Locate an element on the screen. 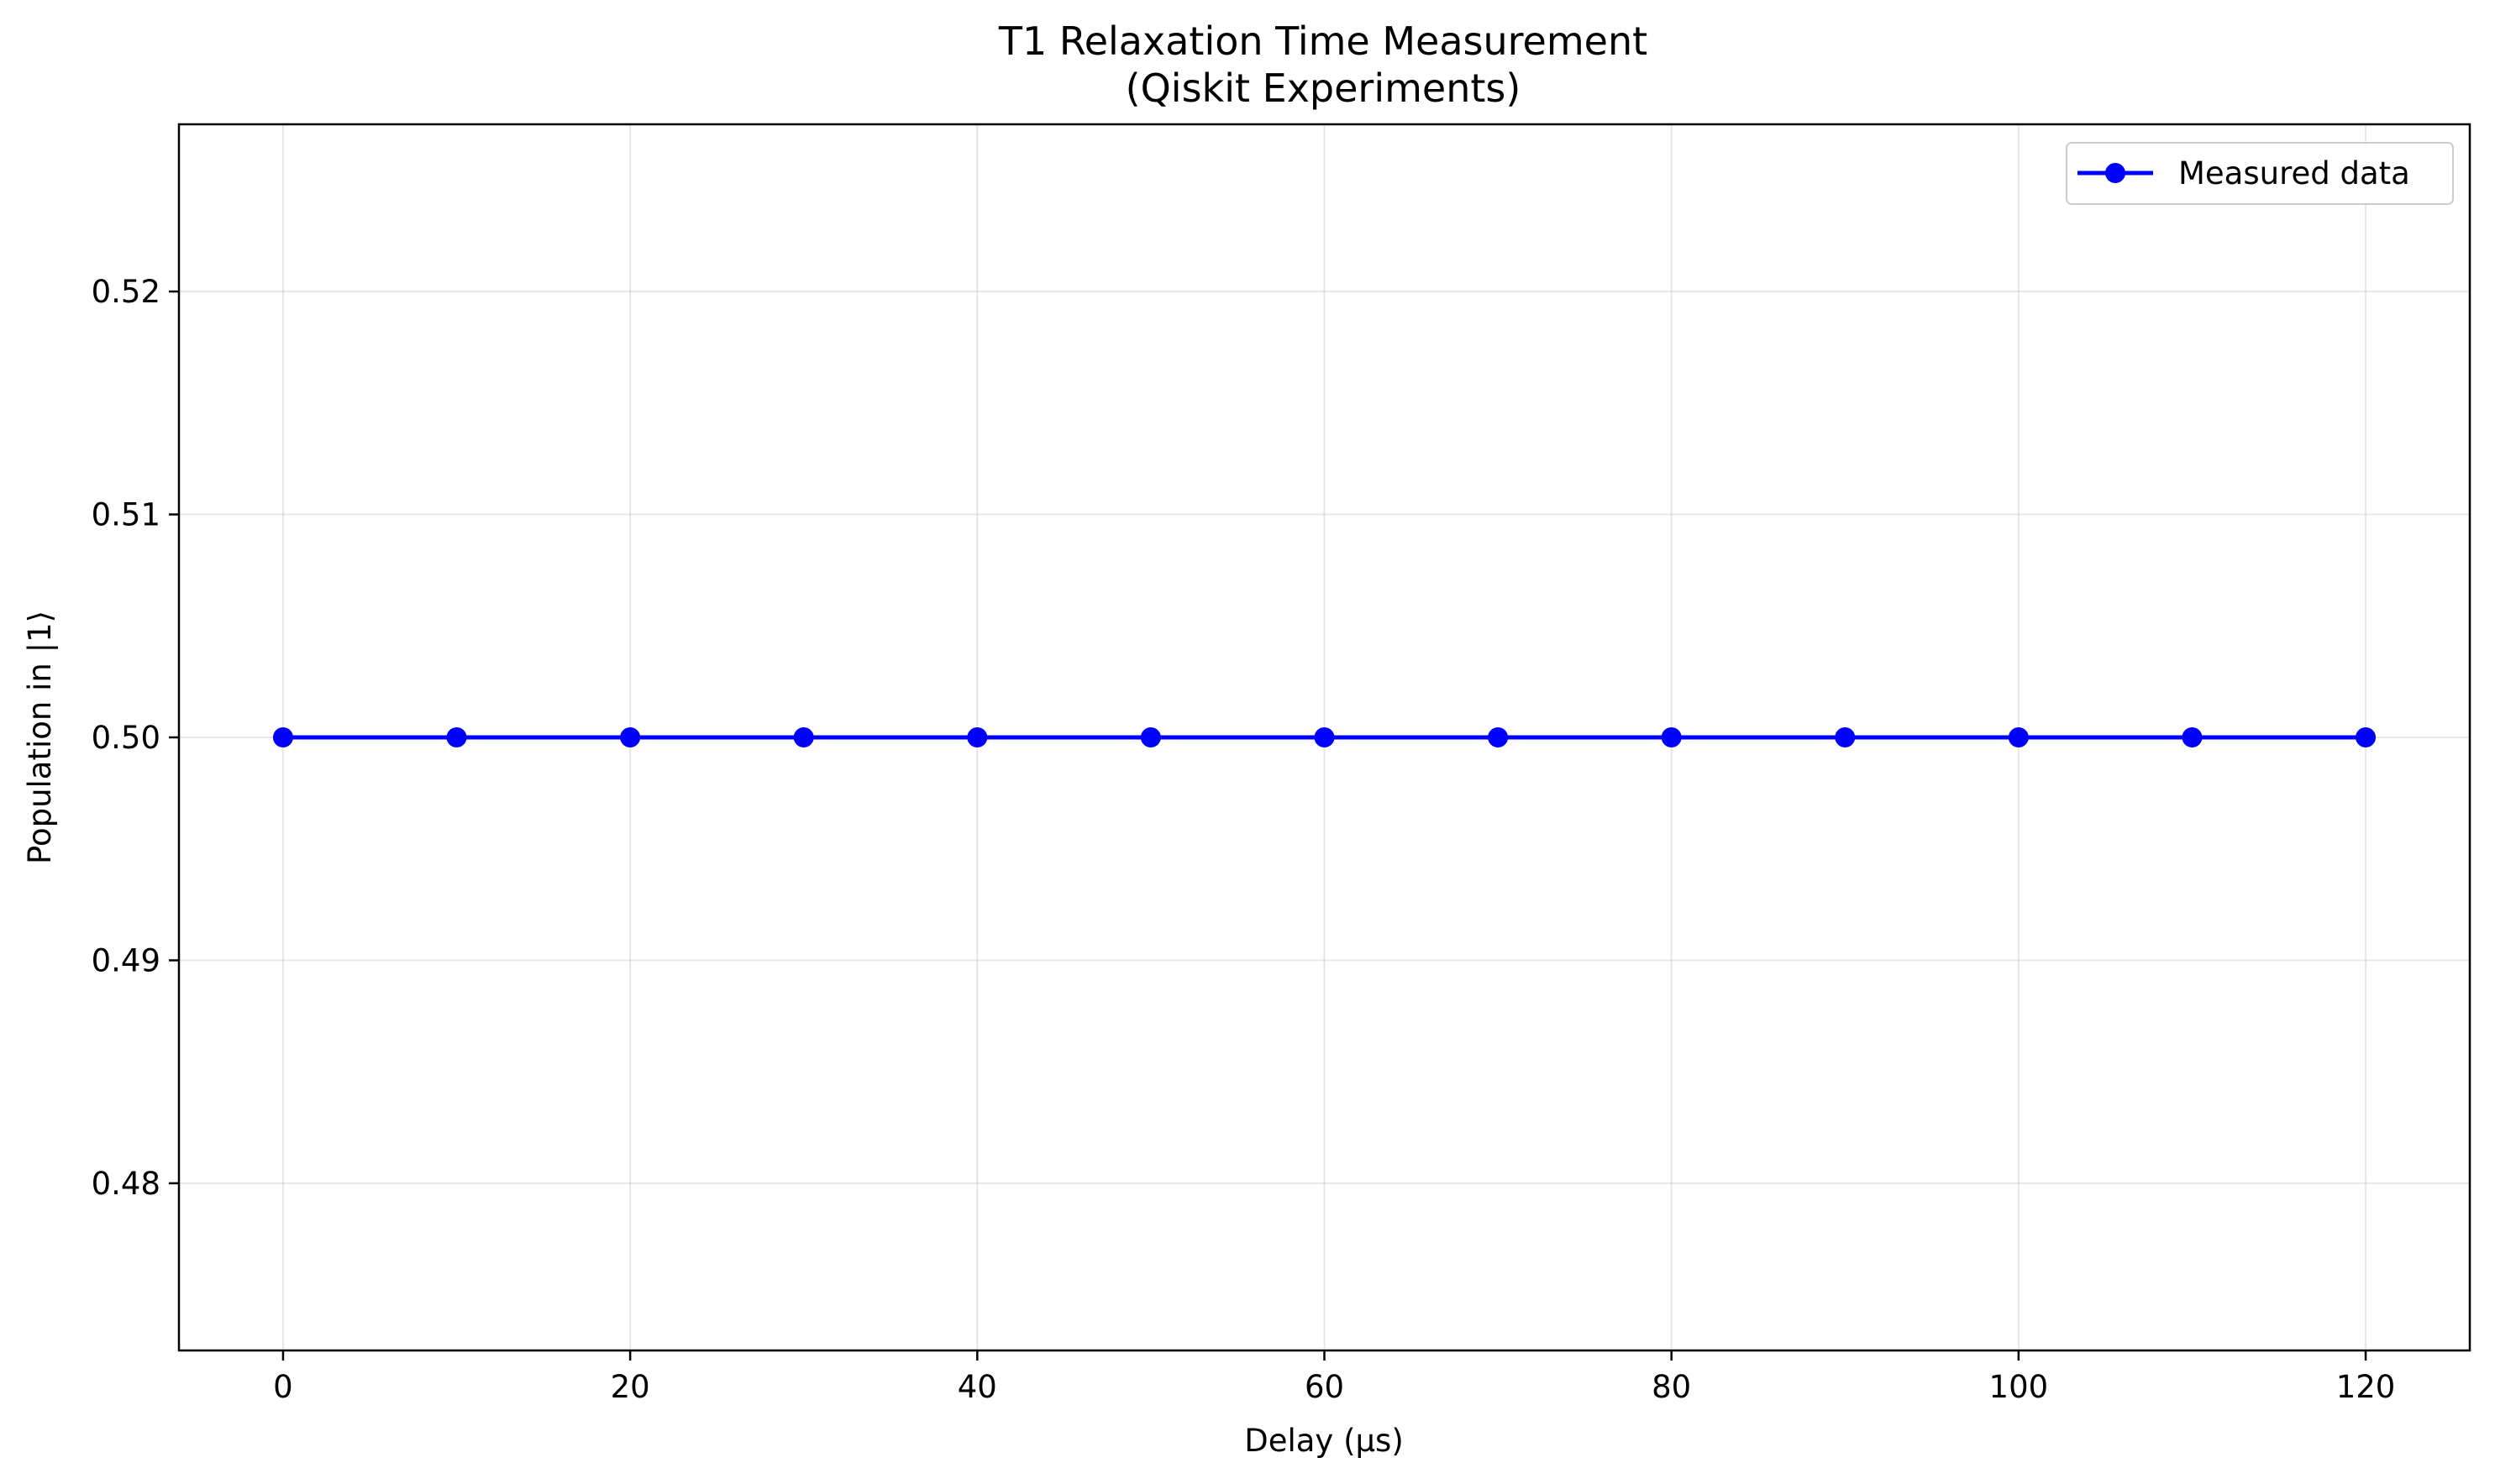 Image resolution: width=2495 pixels, height=1484 pixels. data-series is located at coordinates (1325, 737).